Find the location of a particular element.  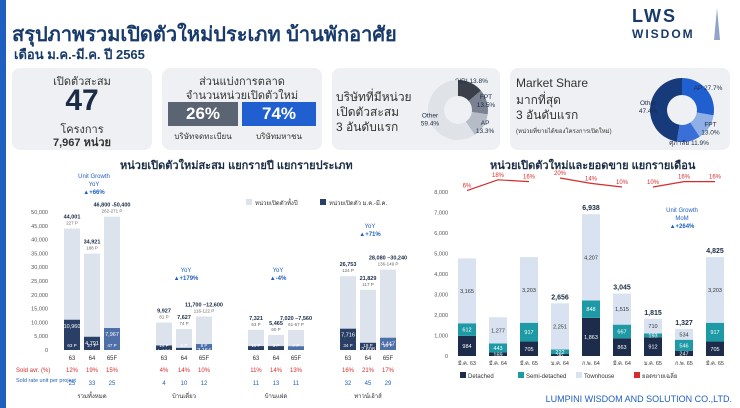

bar-total-label: 3,045 is located at coordinates (622, 288).